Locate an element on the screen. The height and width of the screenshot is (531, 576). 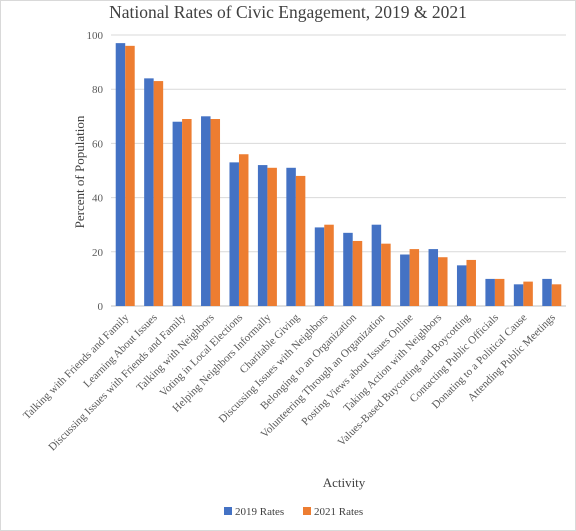
y-tick-label: 80 is located at coordinates (98, 90).